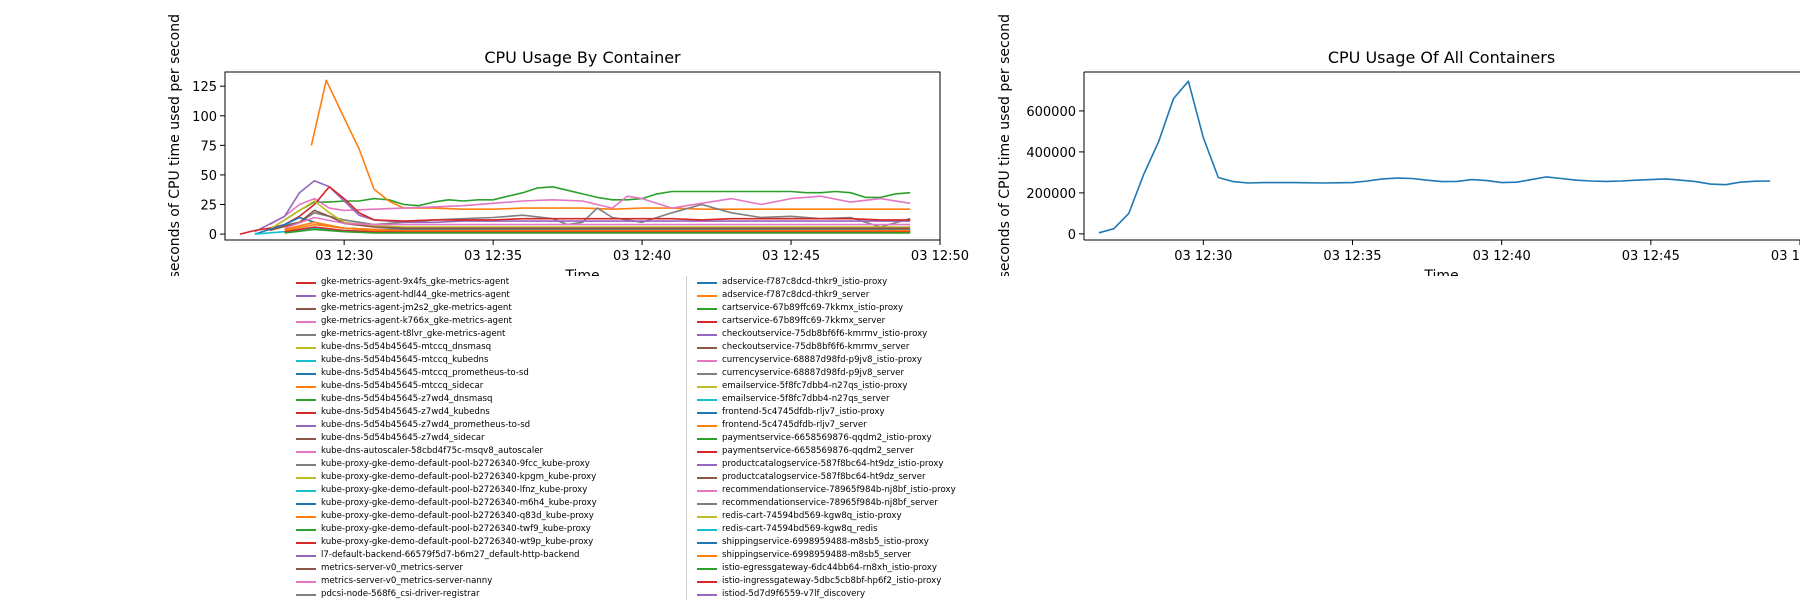  Describe the element at coordinates (400, 594) in the screenshot. I see `legend-label: pdcsi-node-568f6_csi-driver-registrar` at that location.